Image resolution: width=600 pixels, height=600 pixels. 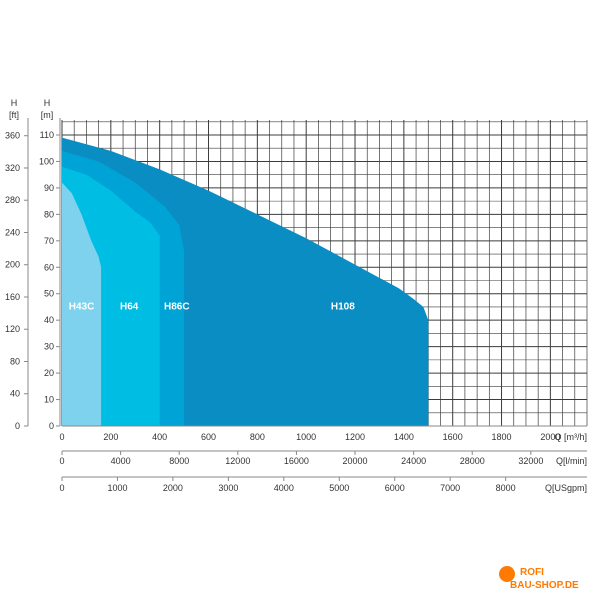 What do you see at coordinates (61, 437) in the screenshot?
I see `x-axis-m3h-tick-label: 0` at bounding box center [61, 437].